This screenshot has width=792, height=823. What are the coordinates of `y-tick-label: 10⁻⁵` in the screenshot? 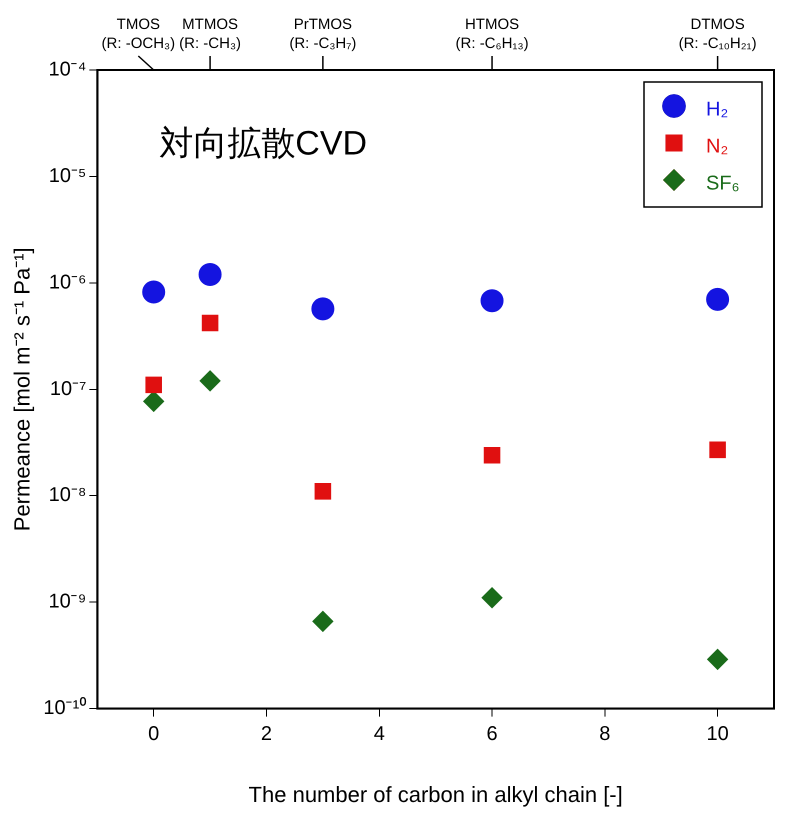 It's located at (67, 175).